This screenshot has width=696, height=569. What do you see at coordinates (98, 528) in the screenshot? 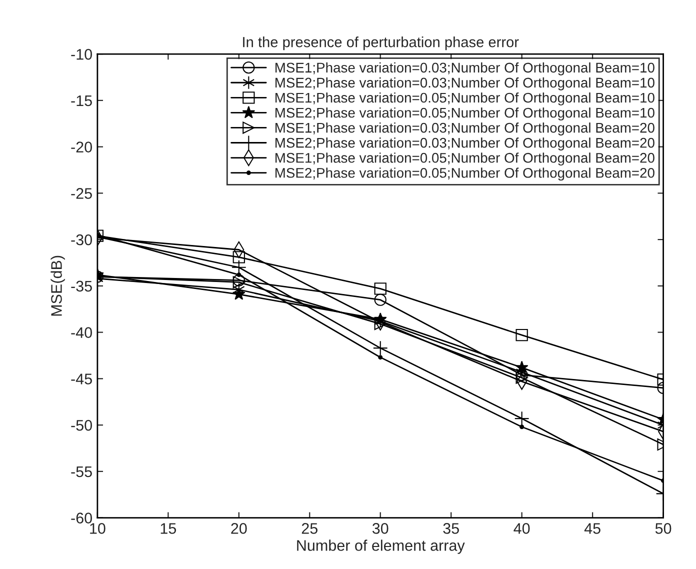
I see `x-tick-label: 10` at bounding box center [98, 528].